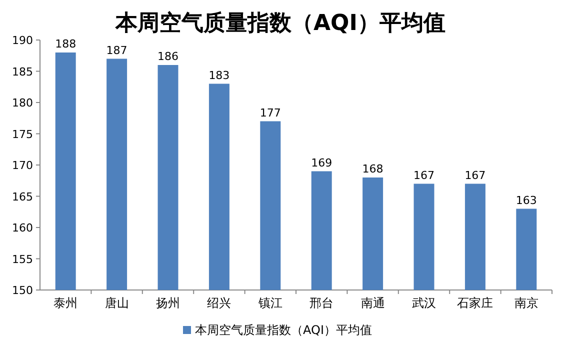 The width and height of the screenshot is (561, 351). I want to click on data-label: 177, so click(270, 113).